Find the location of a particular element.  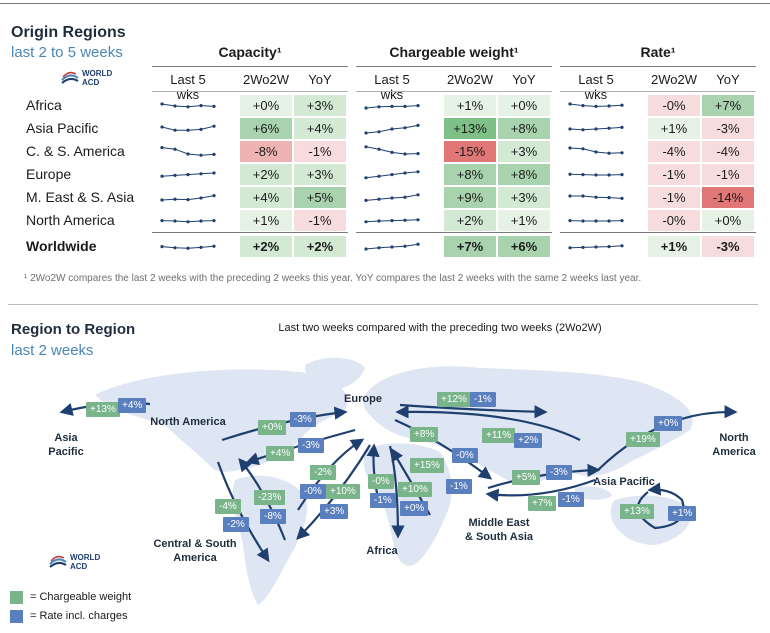

chargeable-2wo2w-cell: +2% is located at coordinates (470, 220).